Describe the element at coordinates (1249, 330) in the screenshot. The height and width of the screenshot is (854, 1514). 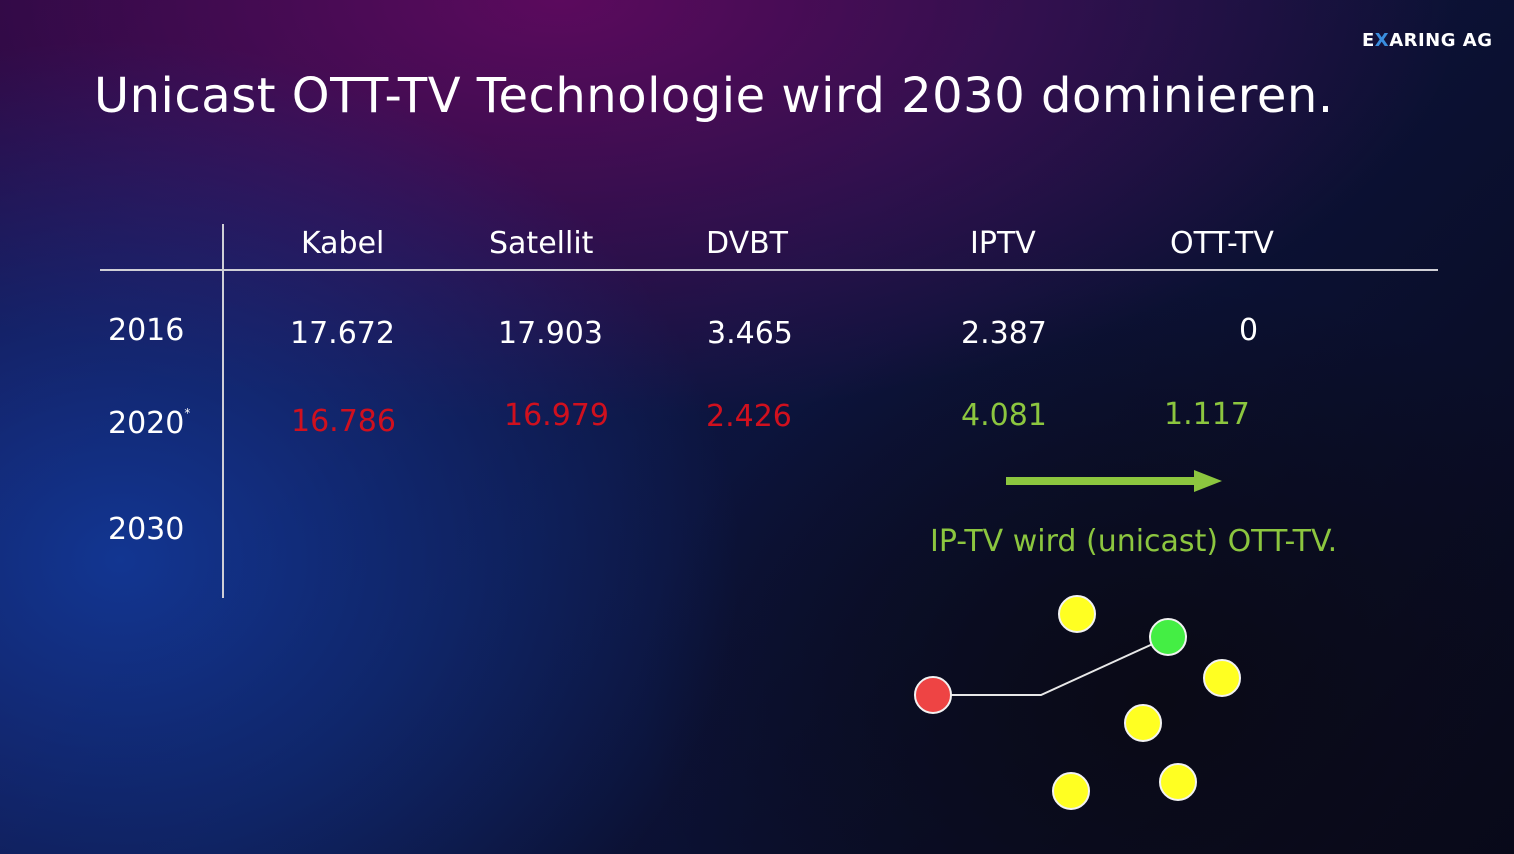
I see `cell-2016-ott-tv: 0` at that location.